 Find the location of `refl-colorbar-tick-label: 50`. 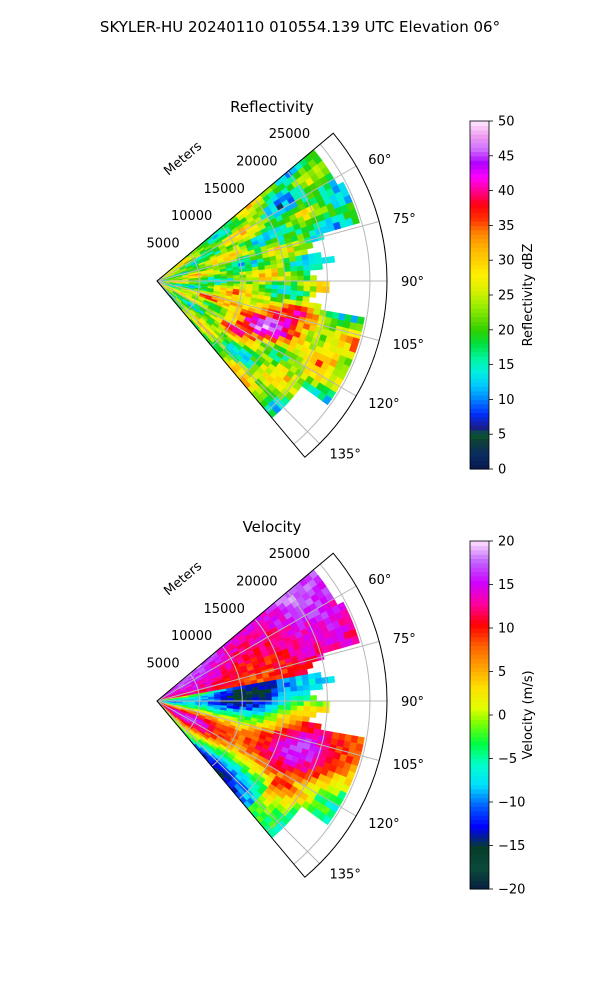

refl-colorbar-tick-label: 50 is located at coordinates (506, 122).